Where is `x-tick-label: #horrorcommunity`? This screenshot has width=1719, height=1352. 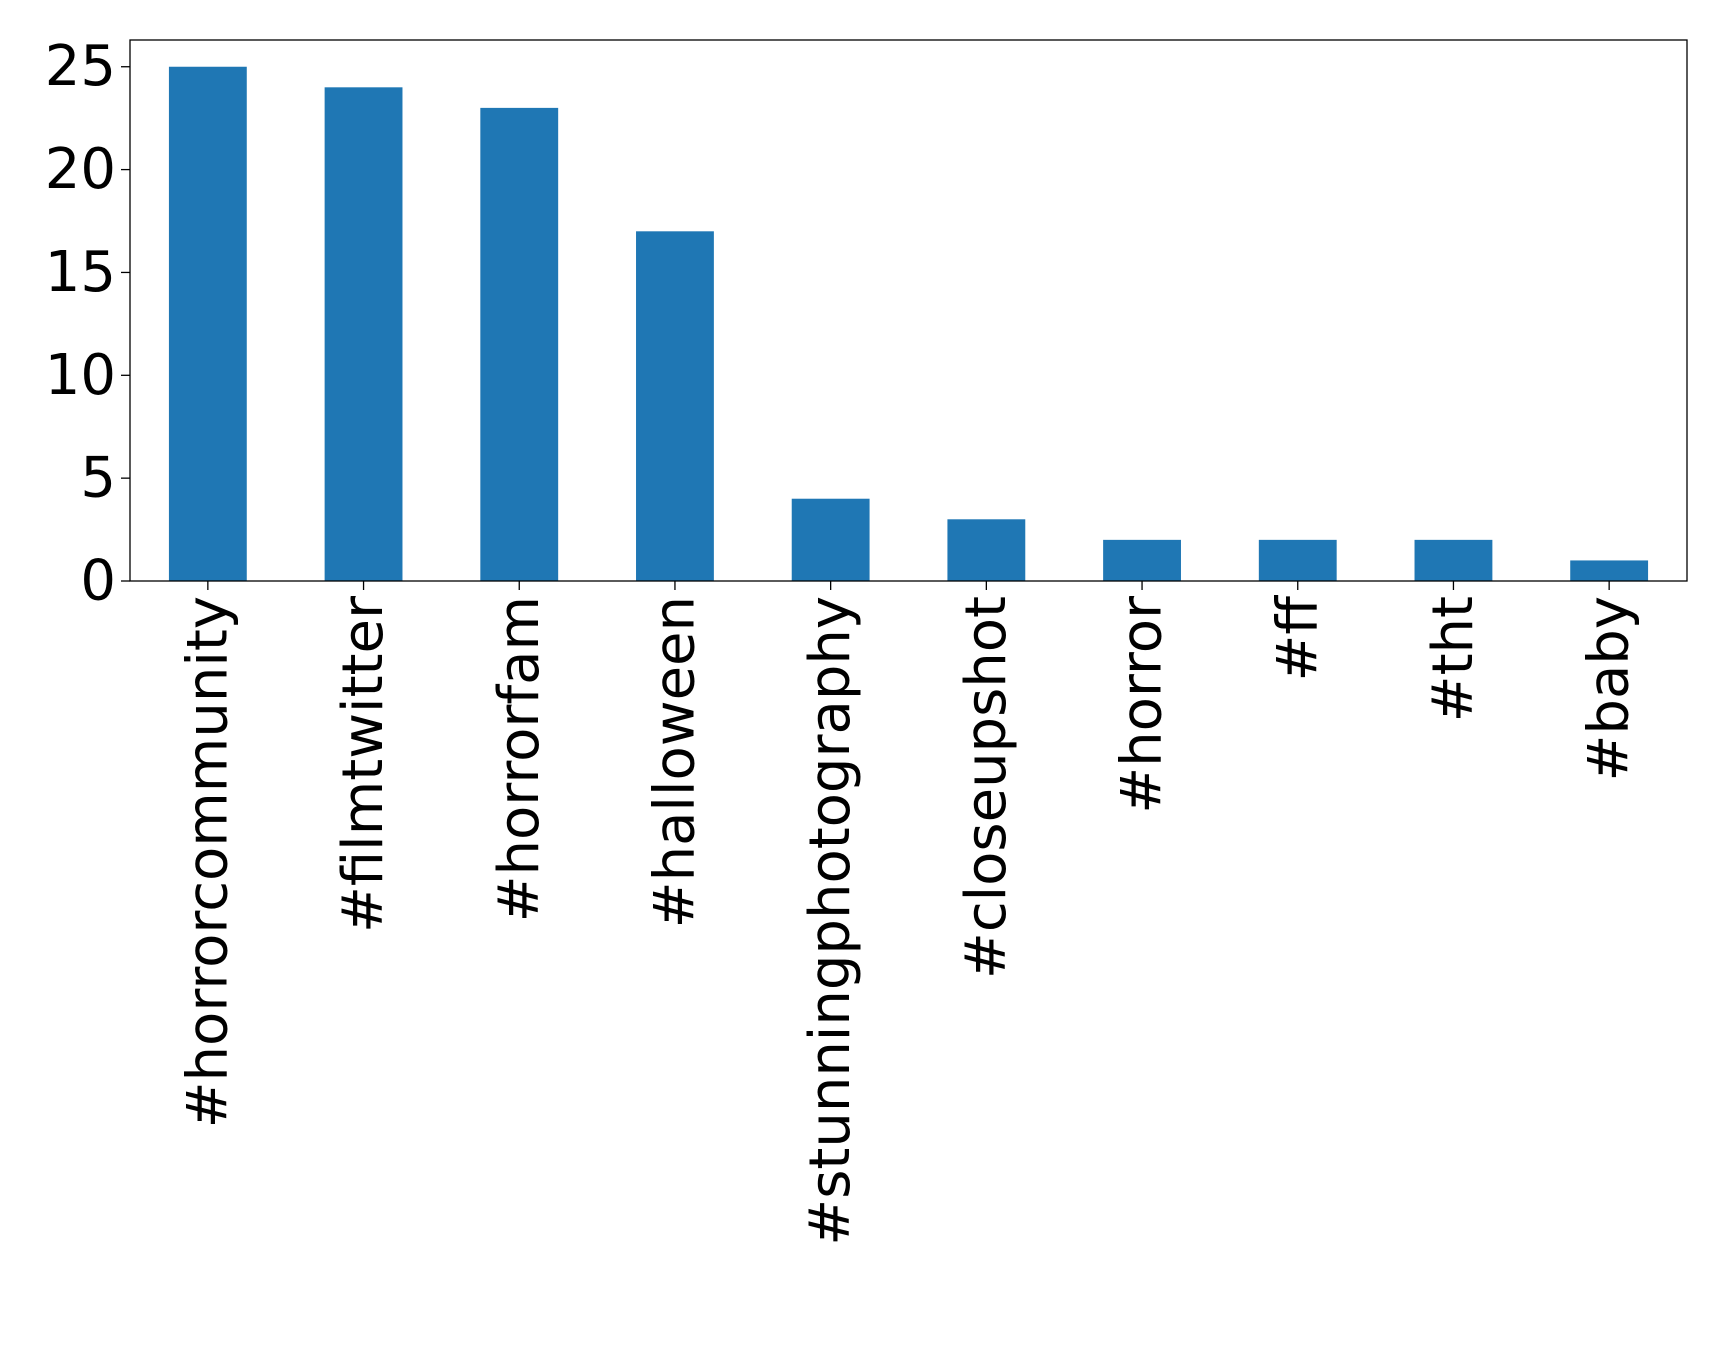 x-tick-label: #horrorcommunity is located at coordinates (207, 862).